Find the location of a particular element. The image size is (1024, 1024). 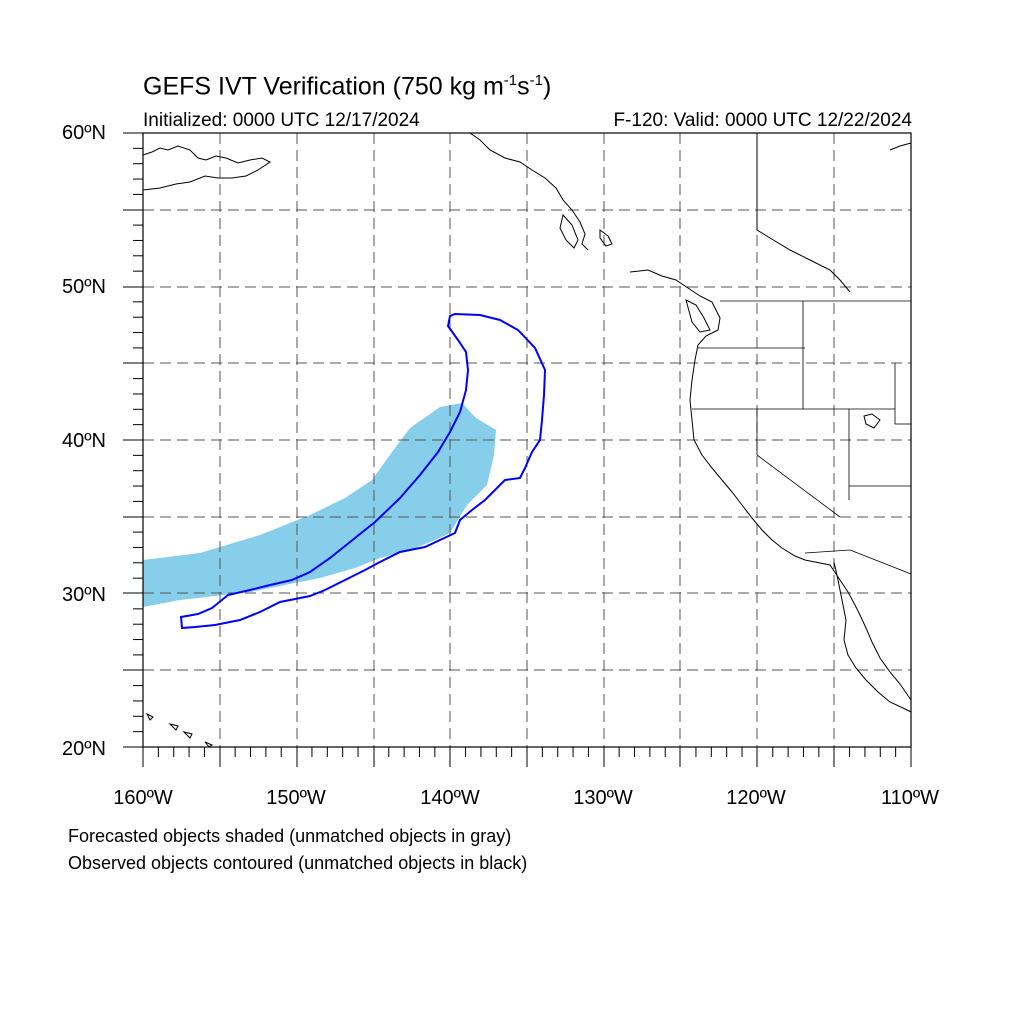

lat-label-30n: 30ºN is located at coordinates (84, 595).